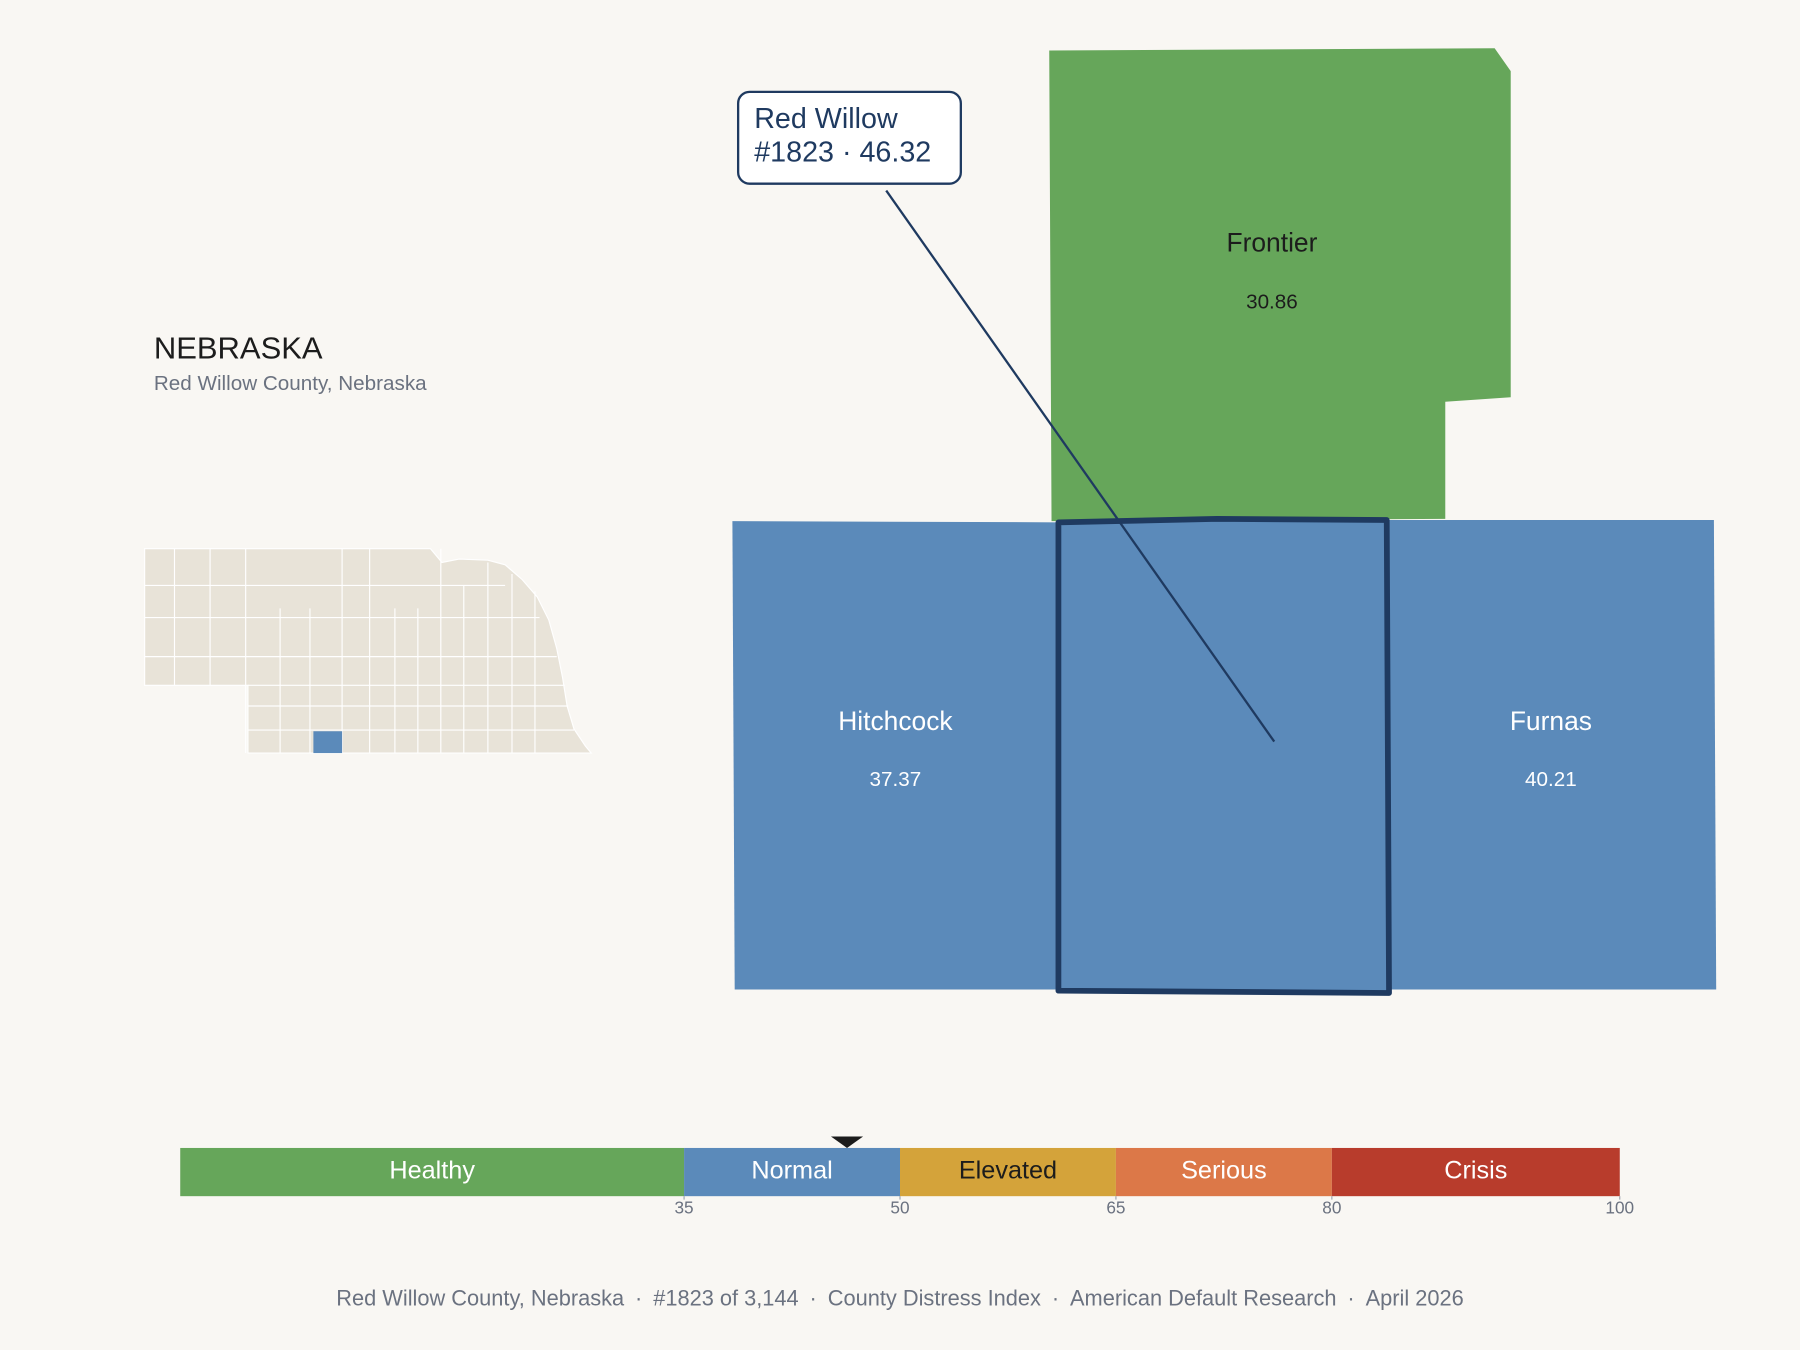 The height and width of the screenshot is (1350, 1800). Describe the element at coordinates (896, 779) in the screenshot. I see `county-value: 37.37` at that location.